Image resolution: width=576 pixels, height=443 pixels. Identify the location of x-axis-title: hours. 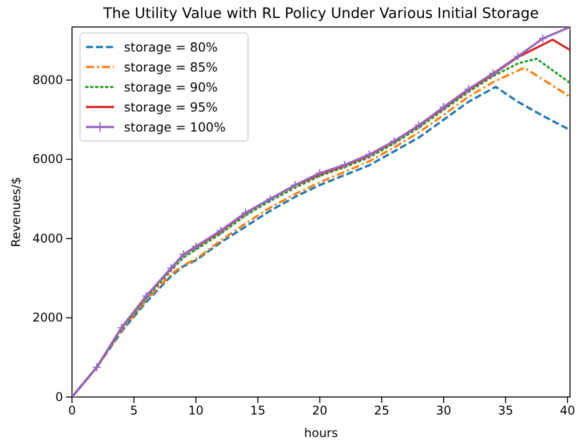
(321, 433).